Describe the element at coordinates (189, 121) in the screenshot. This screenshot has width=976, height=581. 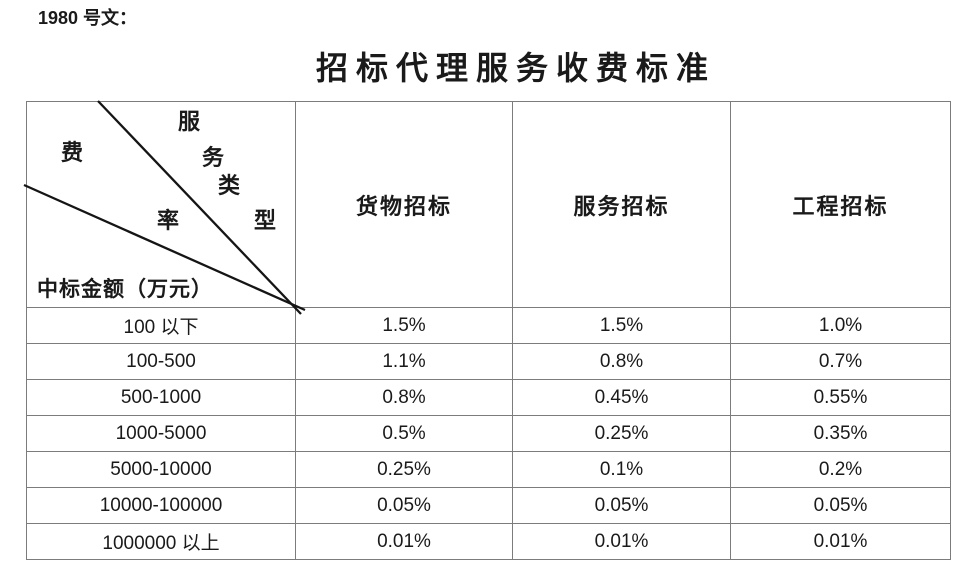
I see `corner-label-service-char: 服` at that location.